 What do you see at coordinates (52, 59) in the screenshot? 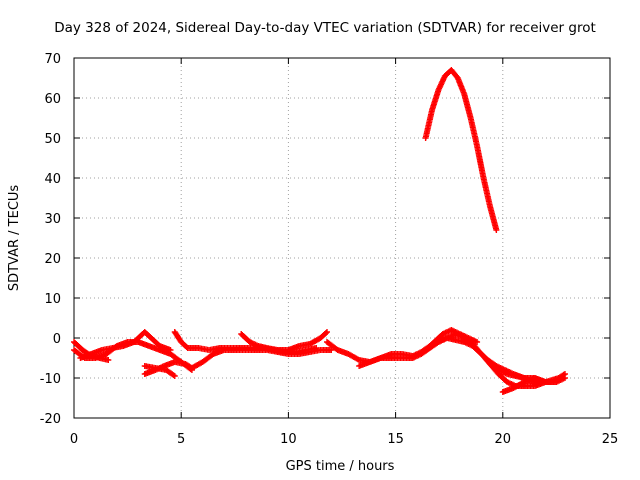
I see `y-tick-label: 70` at bounding box center [52, 59].